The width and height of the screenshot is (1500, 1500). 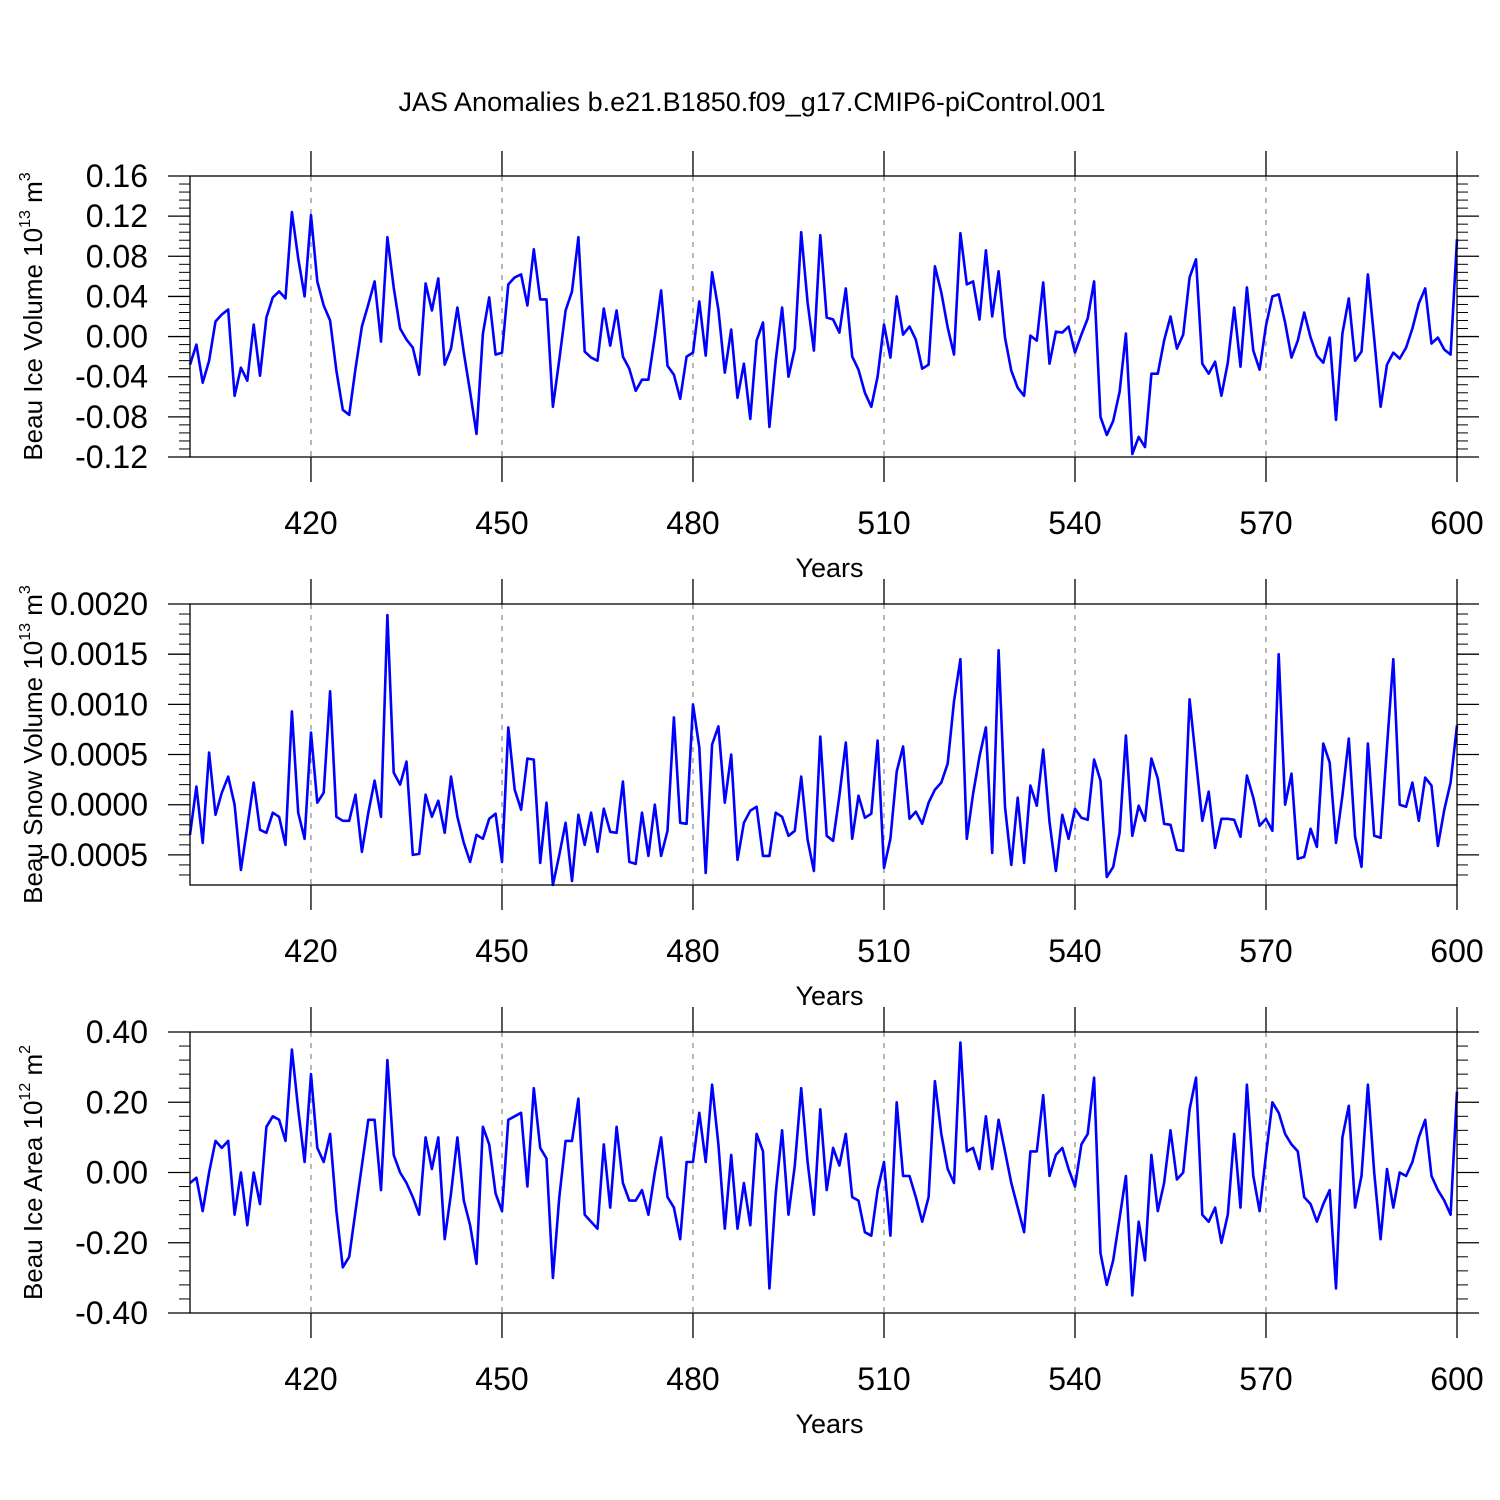 What do you see at coordinates (829, 996) in the screenshot?
I see `x-axis-label-snow-volume: Years` at bounding box center [829, 996].